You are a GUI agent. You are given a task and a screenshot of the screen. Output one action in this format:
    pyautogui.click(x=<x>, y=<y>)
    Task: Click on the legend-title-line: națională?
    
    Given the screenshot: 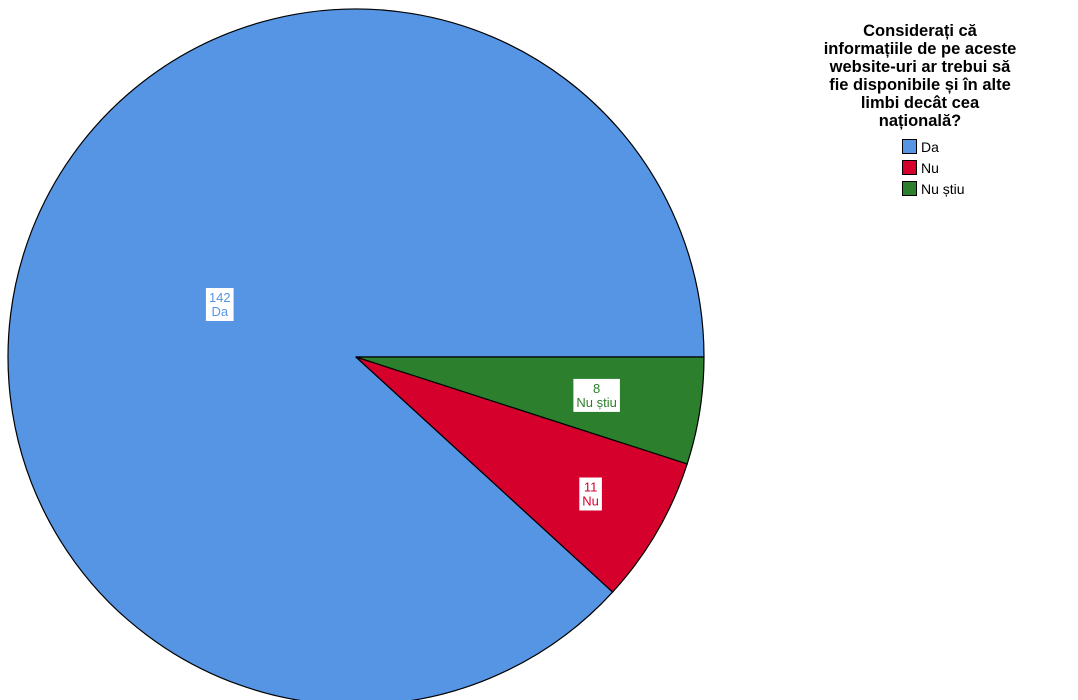 What is the action you would take?
    pyautogui.click(x=920, y=121)
    